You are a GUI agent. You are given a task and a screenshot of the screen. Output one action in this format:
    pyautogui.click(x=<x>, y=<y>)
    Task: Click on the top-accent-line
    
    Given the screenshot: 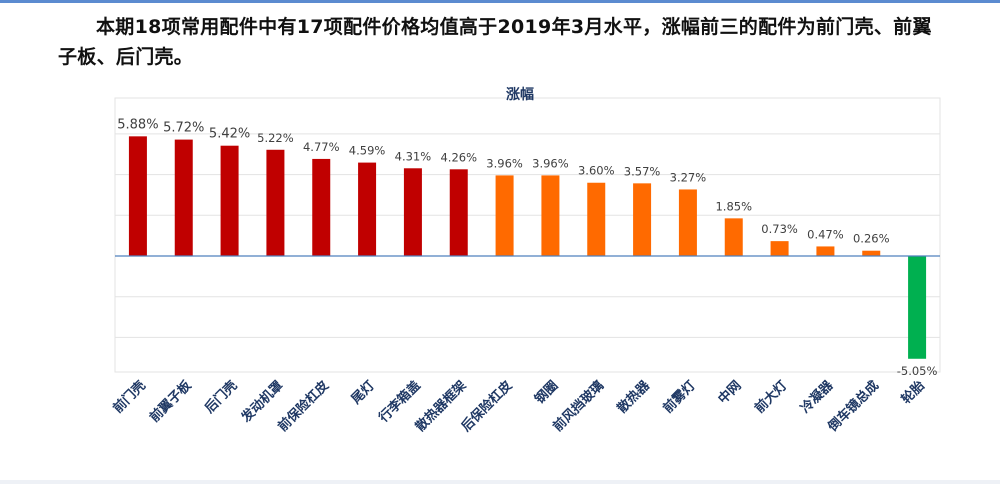 What is the action you would take?
    pyautogui.click(x=500, y=1)
    